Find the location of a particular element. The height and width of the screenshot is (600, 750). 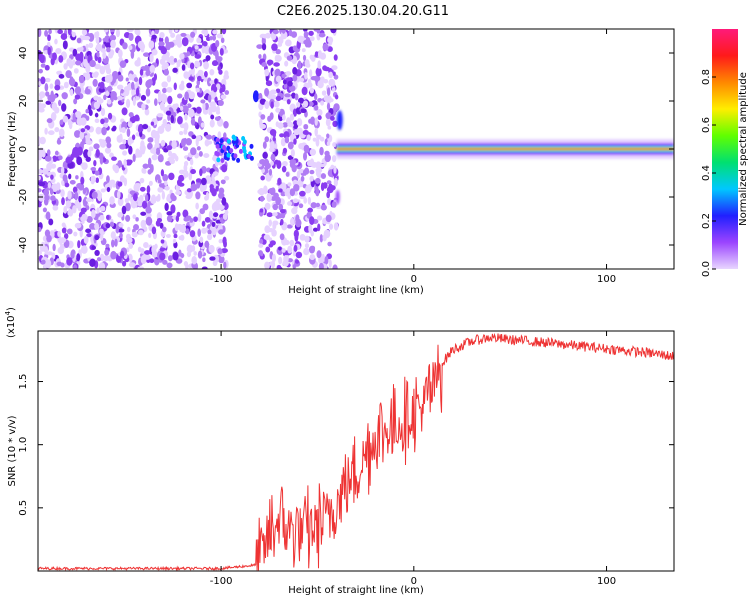

snr-y-tick-label: 0.5 is located at coordinates (23, 508).